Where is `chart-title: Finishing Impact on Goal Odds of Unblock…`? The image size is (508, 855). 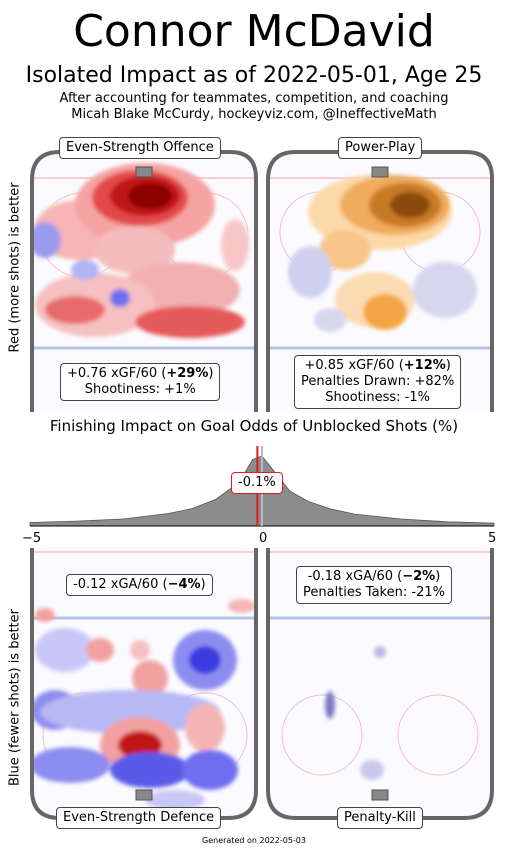
chart-title: Finishing Impact on Goal Odds of Unblock… is located at coordinates (254, 426).